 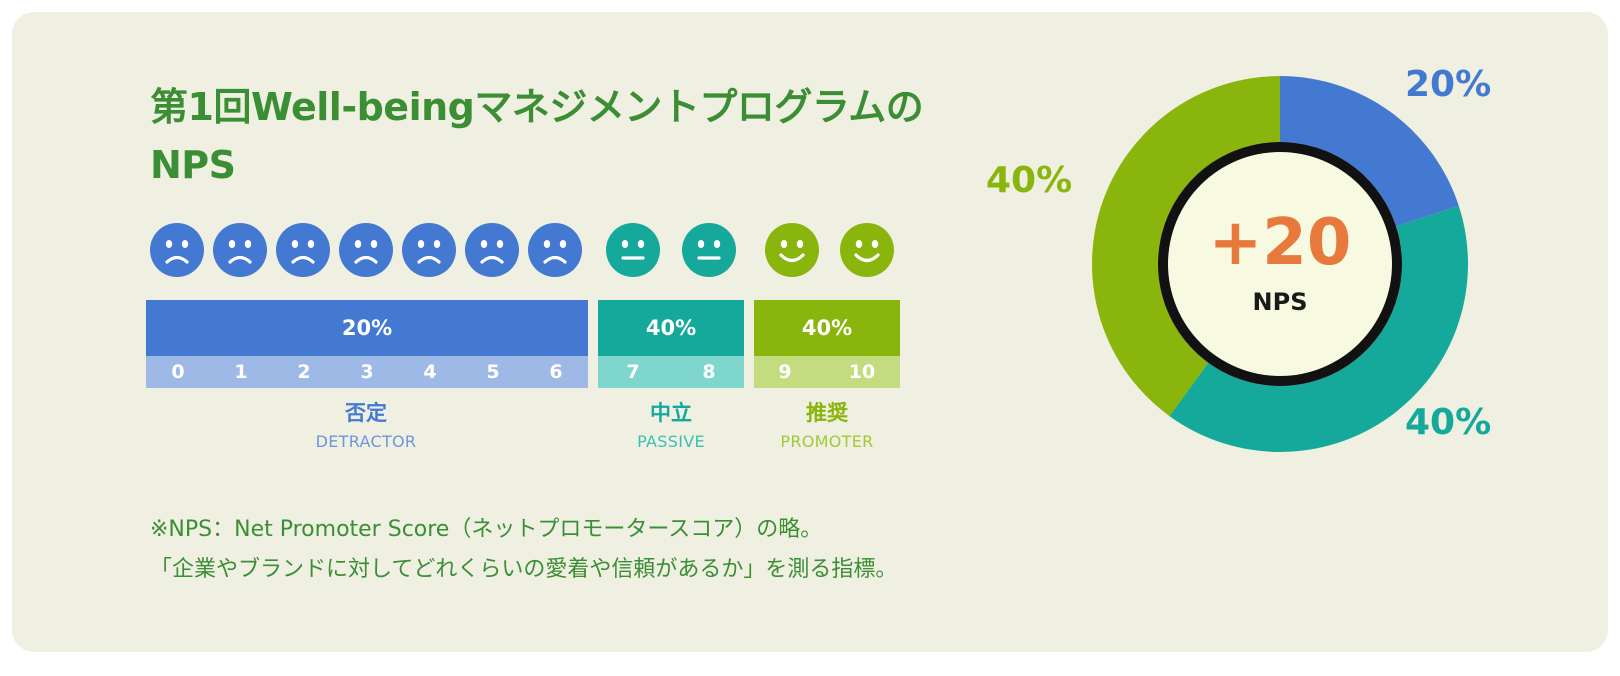 I want to click on score-0: 0, so click(x=178, y=372).